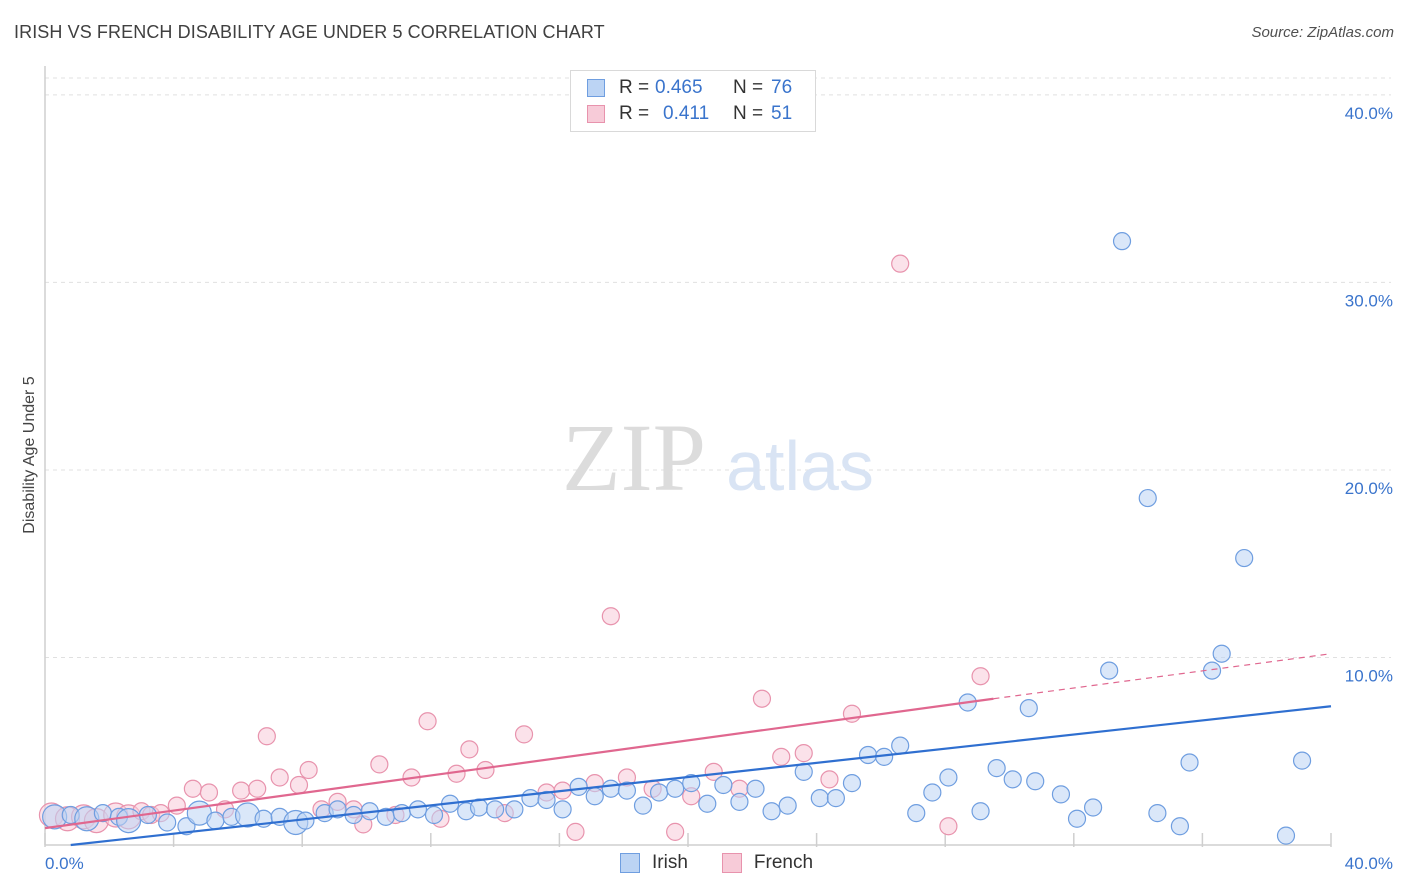  Describe the element at coordinates (596, 114) in the screenshot. I see `french-swatch` at that location.